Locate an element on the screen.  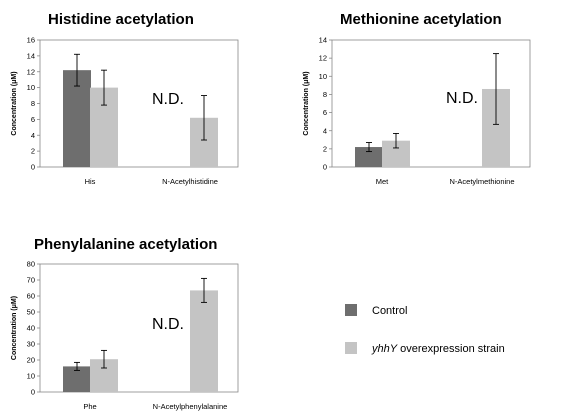
y-tick-label: 50 is located at coordinates (31, 312).